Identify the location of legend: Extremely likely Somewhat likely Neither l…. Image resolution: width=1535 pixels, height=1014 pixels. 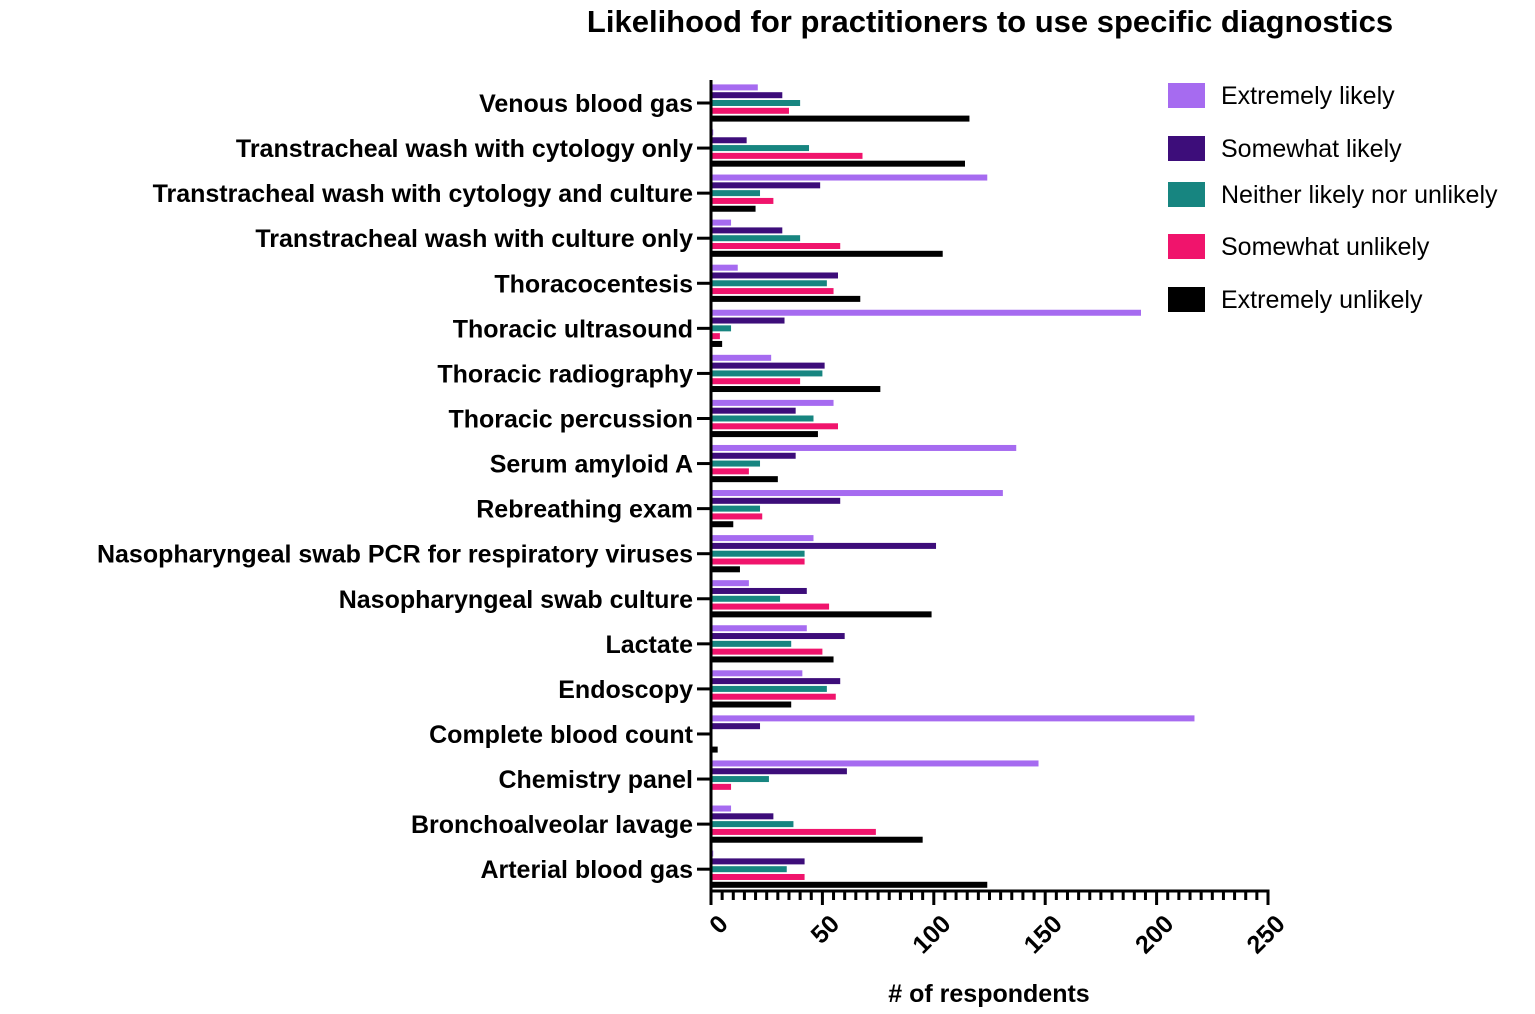
(1333, 198).